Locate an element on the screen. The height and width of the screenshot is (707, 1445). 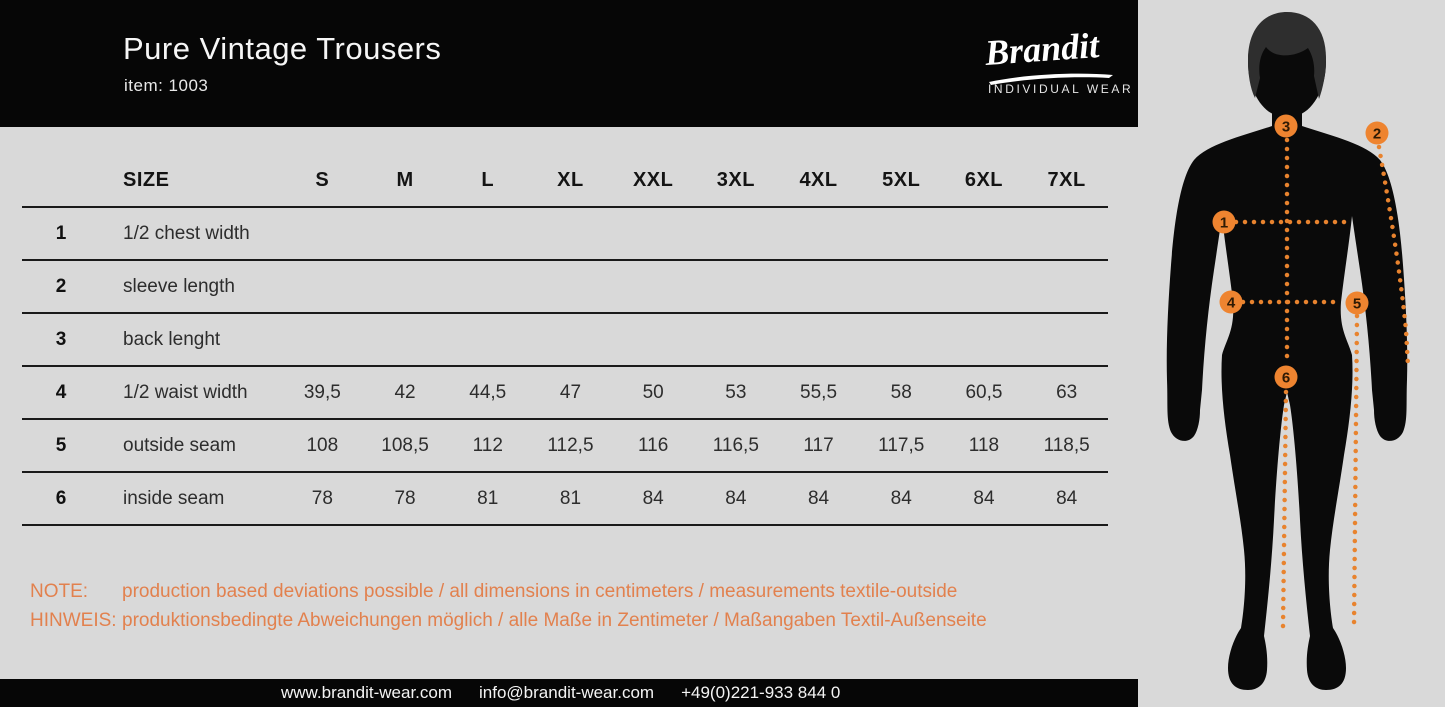
table-cell: 112 is located at coordinates (487, 445).